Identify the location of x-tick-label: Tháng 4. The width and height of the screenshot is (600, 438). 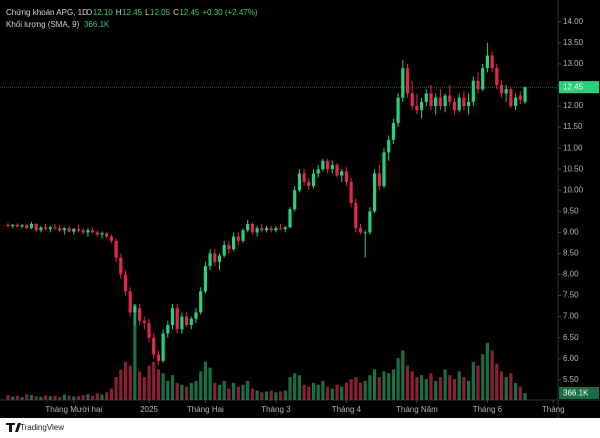
(347, 409).